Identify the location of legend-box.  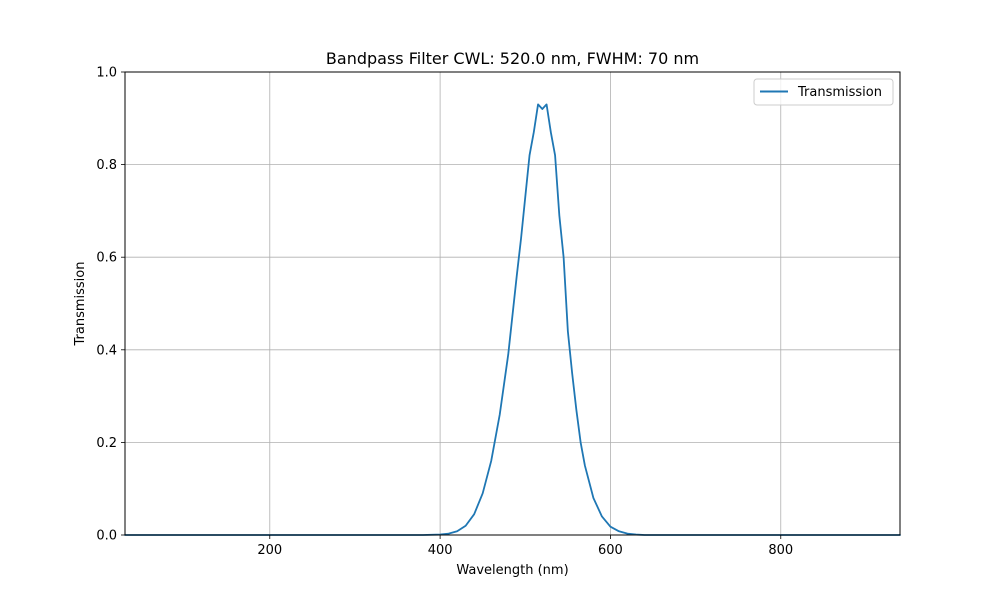
(823, 92).